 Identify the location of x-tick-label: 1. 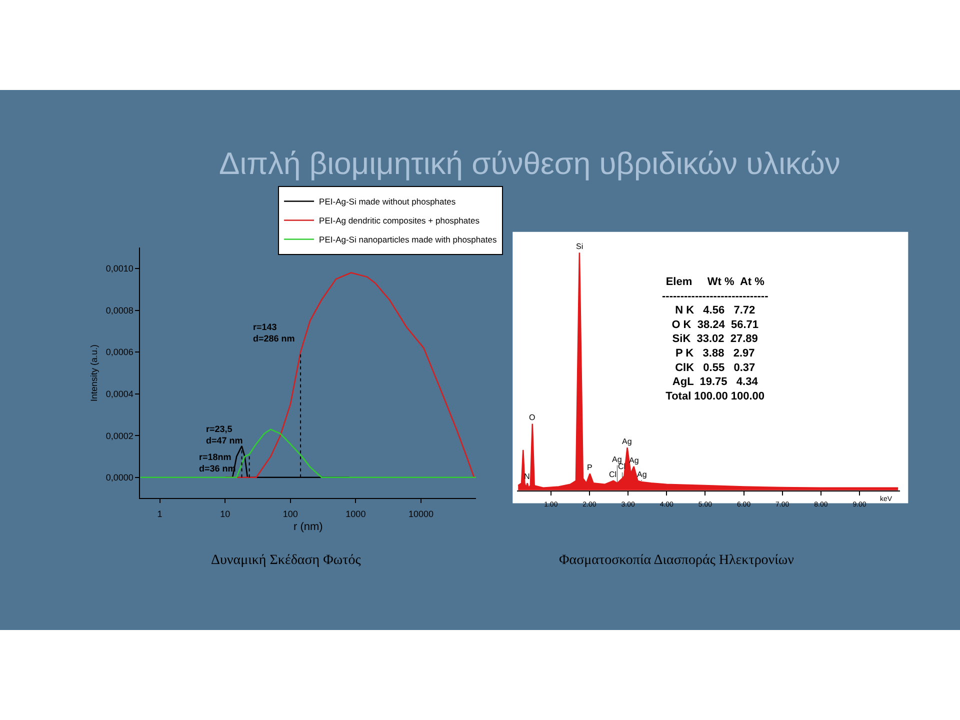
(159, 514).